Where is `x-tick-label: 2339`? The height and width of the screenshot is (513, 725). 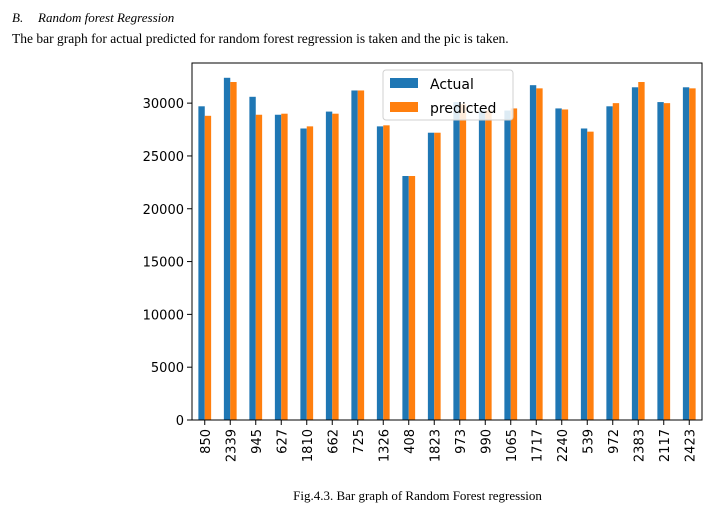 x-tick-label: 2339 is located at coordinates (231, 445).